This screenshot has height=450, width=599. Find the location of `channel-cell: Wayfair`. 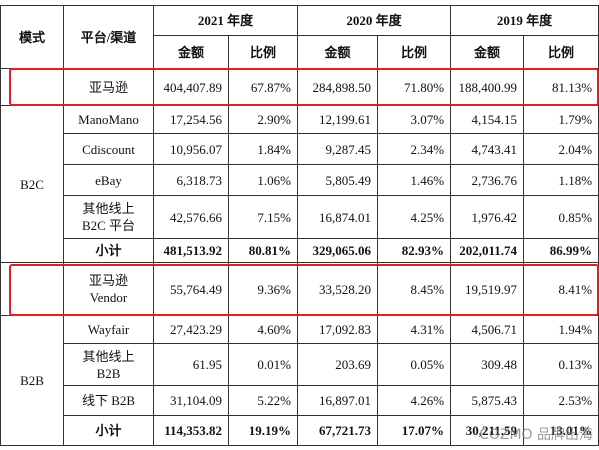

channel-cell: Wayfair is located at coordinates (108, 329).